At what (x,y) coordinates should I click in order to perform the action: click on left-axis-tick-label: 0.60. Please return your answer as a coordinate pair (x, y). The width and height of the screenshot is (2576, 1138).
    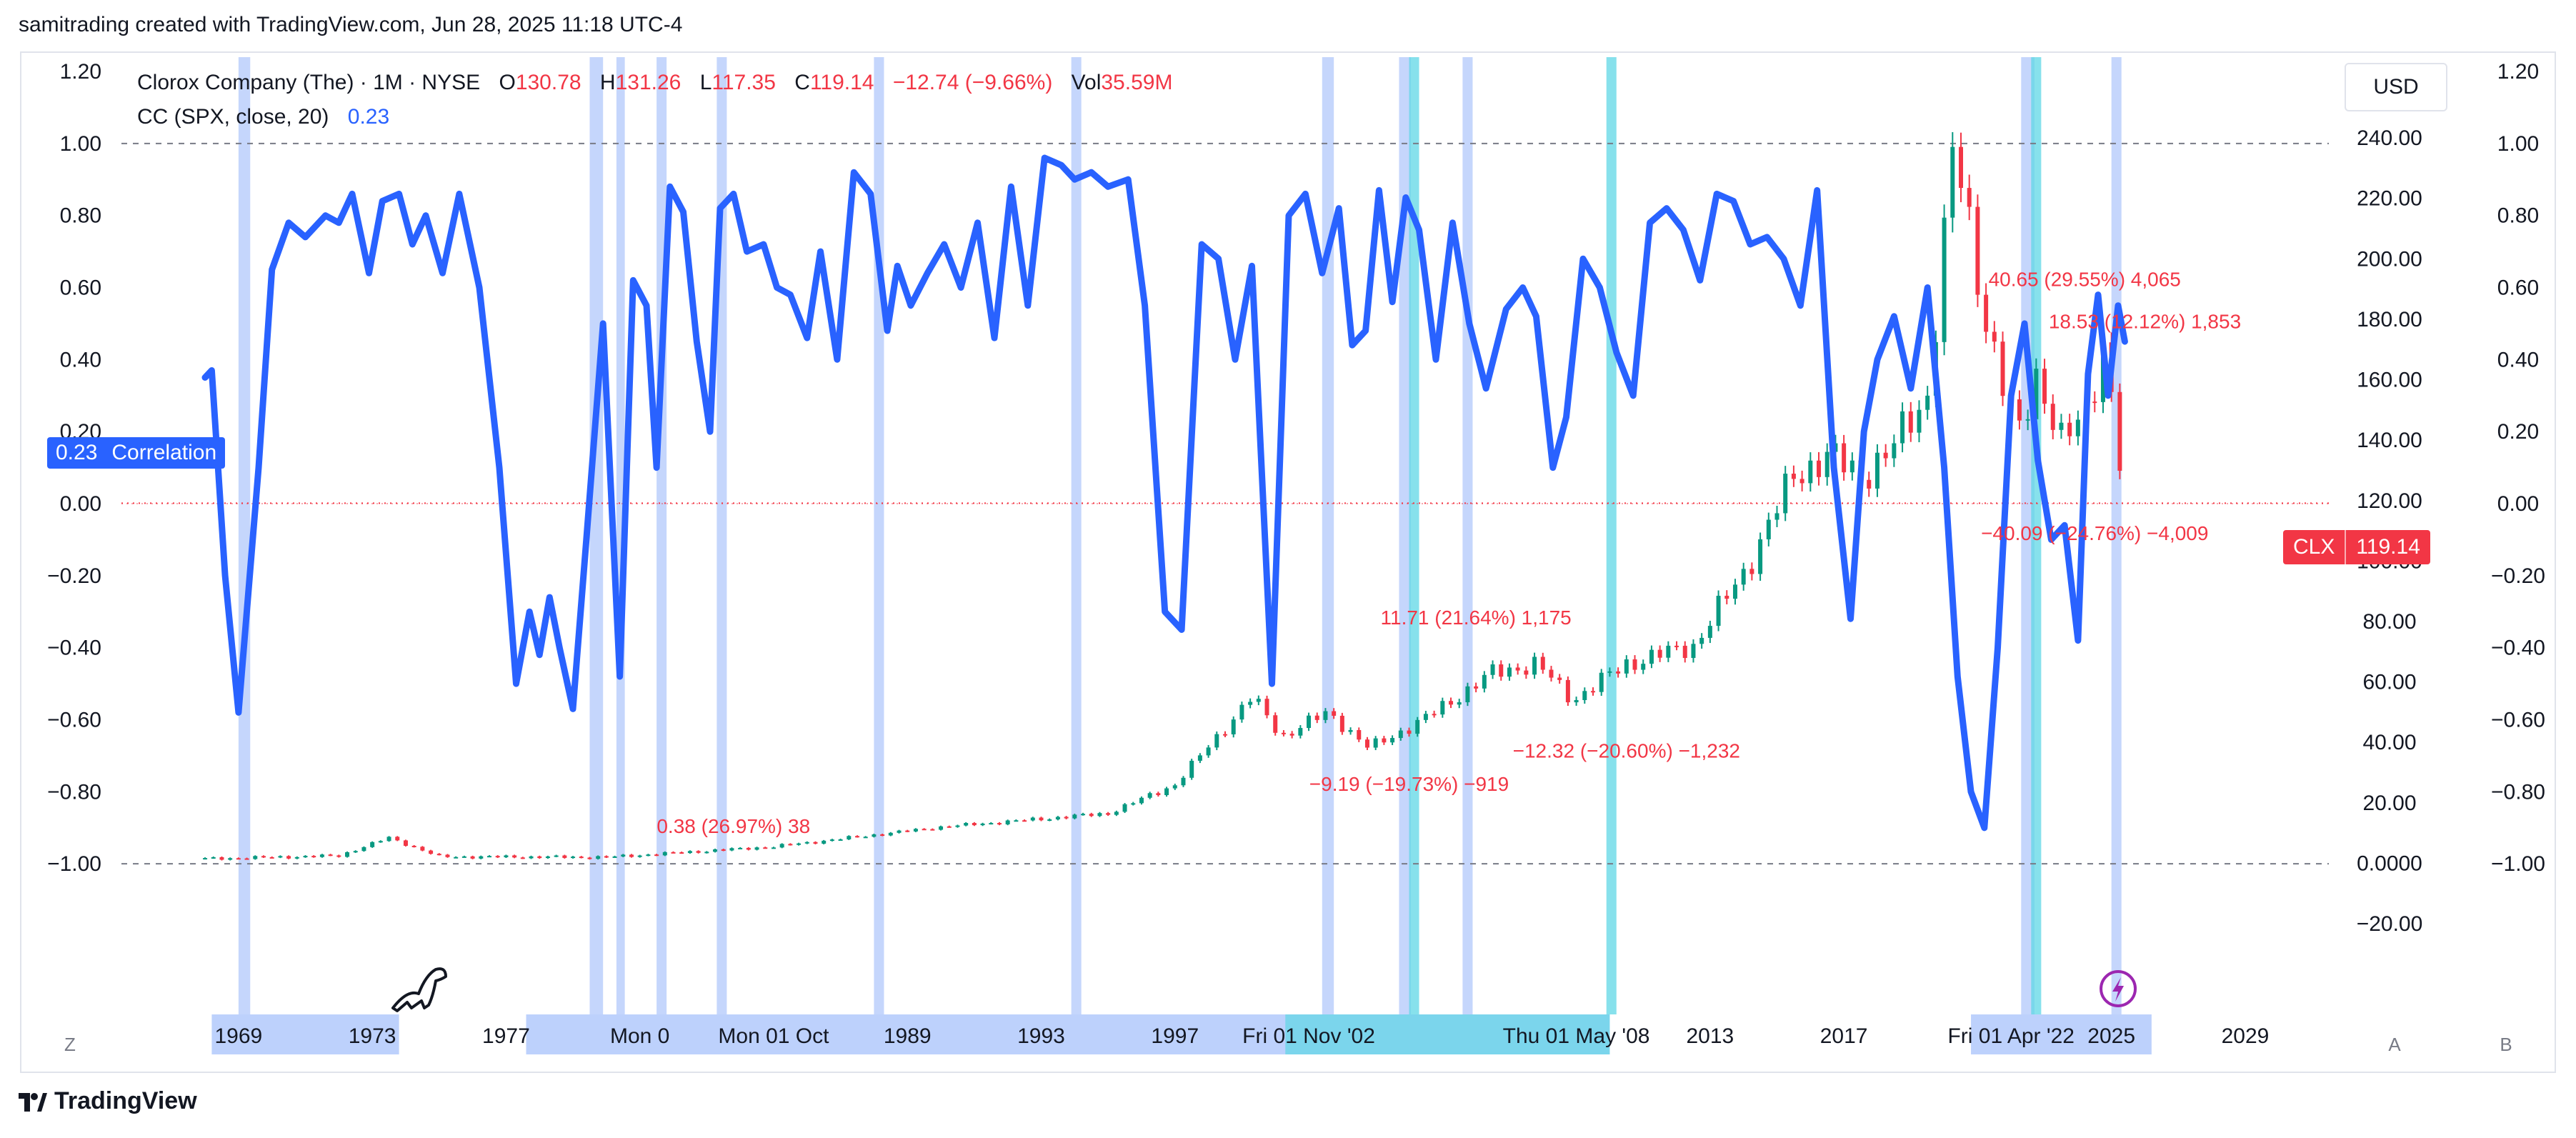
    Looking at the image, I should click on (80, 288).